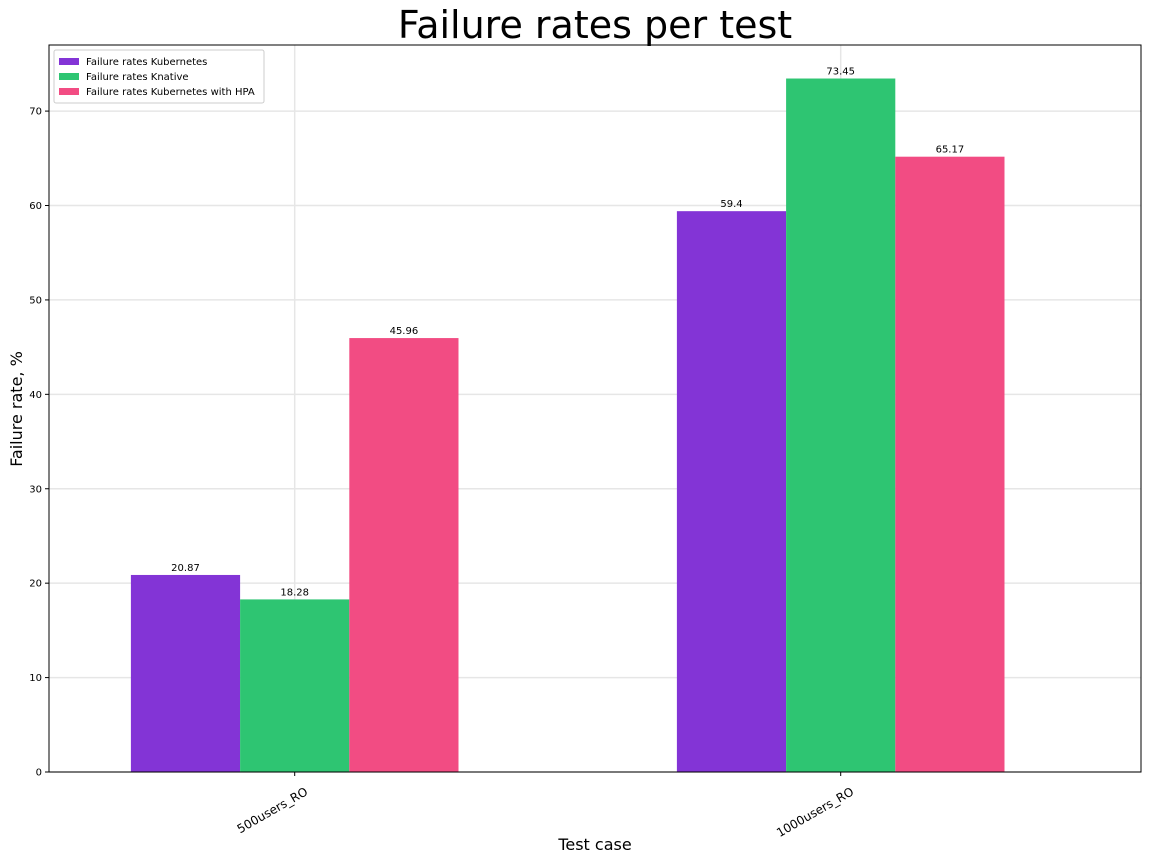 This screenshot has height=864, width=1152. I want to click on y-tick-label: 20, so click(35, 584).